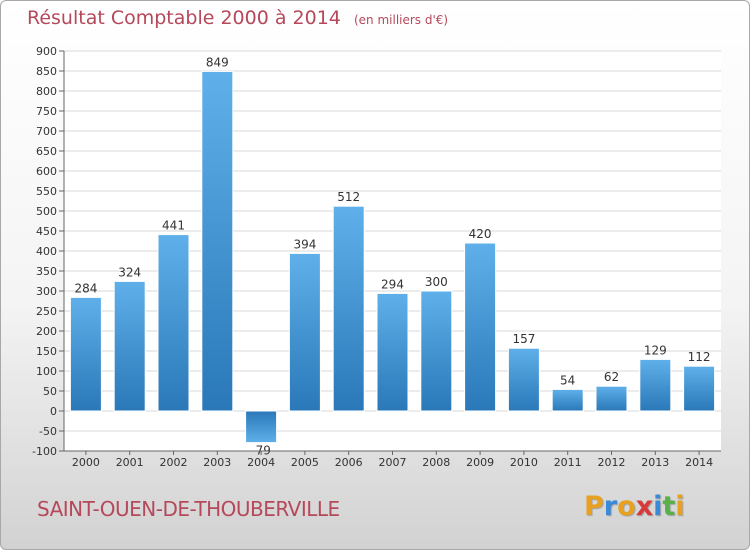  I want to click on y-tick-label: 500, so click(46, 211).